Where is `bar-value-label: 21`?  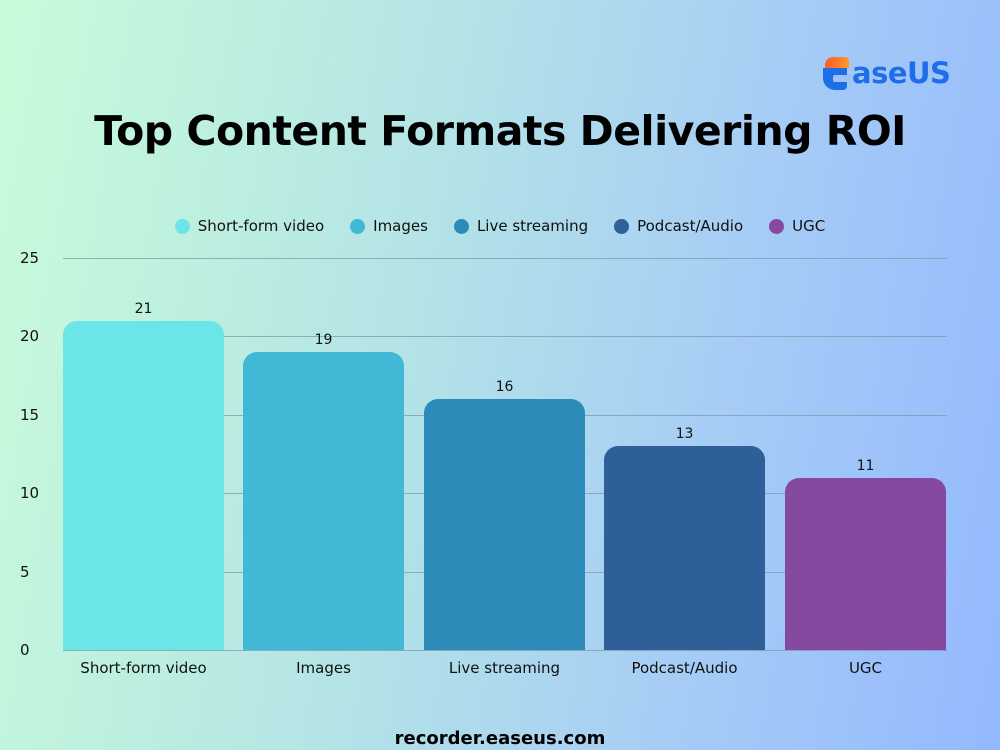 bar-value-label: 21 is located at coordinates (143, 309).